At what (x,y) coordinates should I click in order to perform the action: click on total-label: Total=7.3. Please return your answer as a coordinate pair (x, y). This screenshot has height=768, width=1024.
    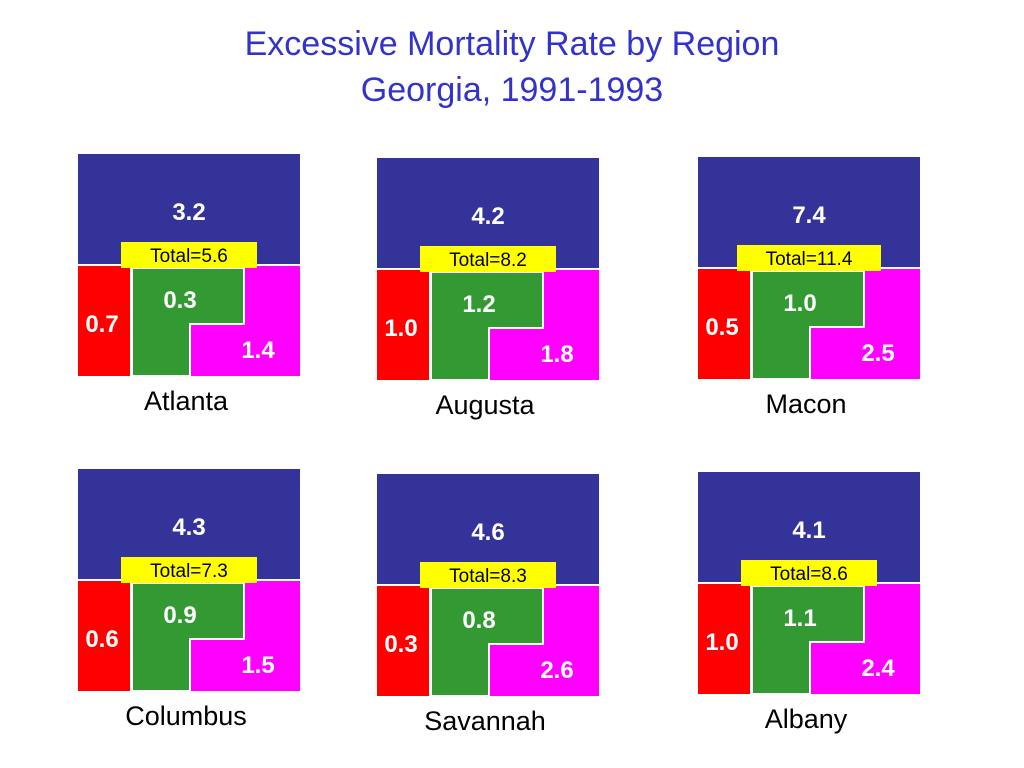
    Looking at the image, I should click on (189, 571).